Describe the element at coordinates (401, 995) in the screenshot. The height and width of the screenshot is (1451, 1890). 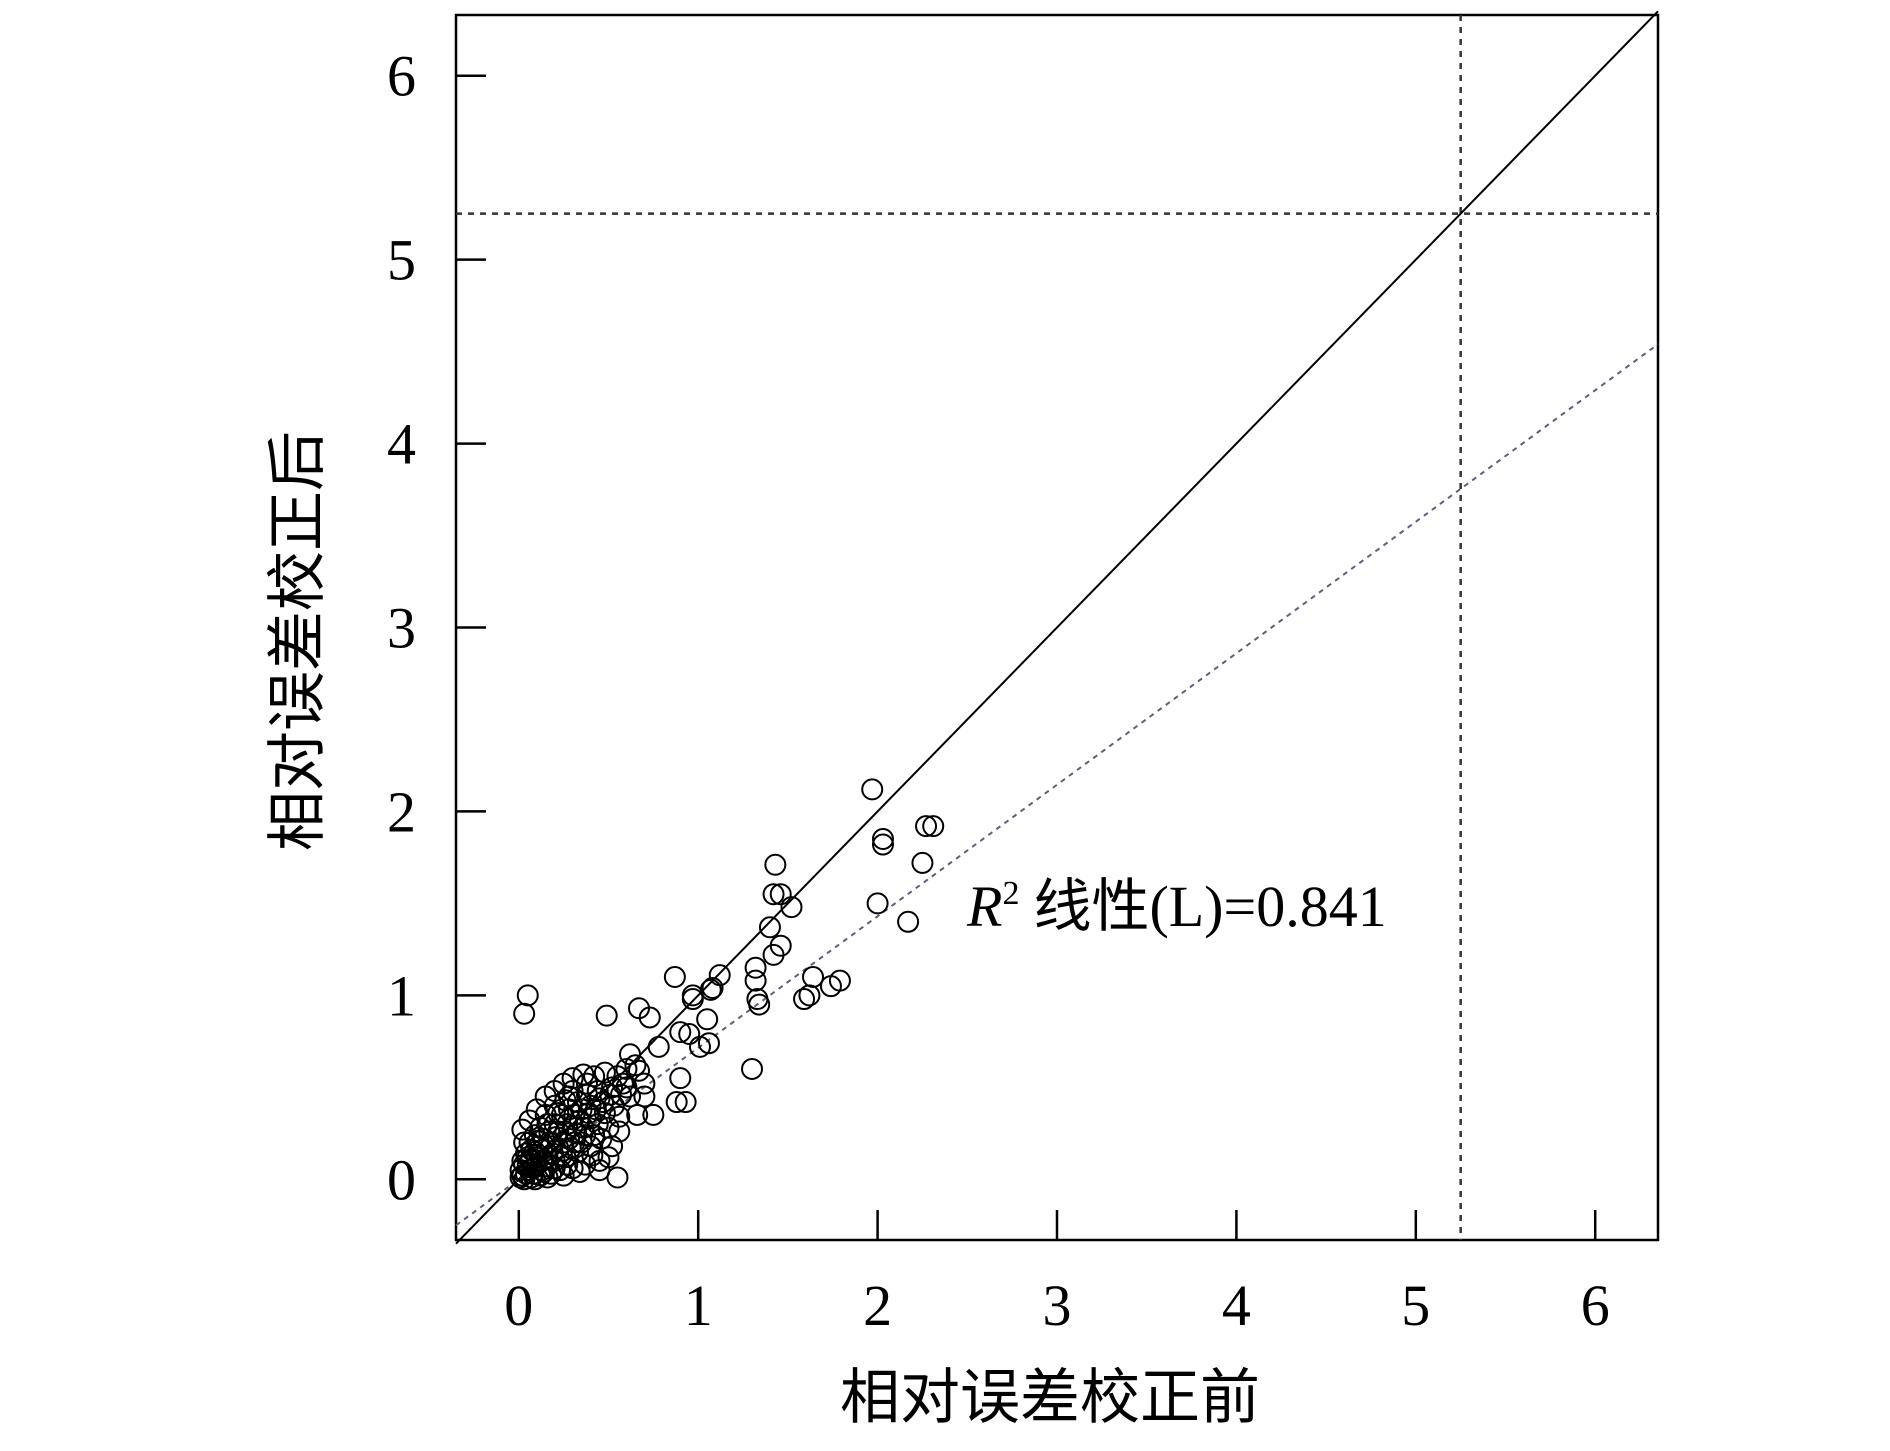
I see `y-tick-label: 1` at that location.